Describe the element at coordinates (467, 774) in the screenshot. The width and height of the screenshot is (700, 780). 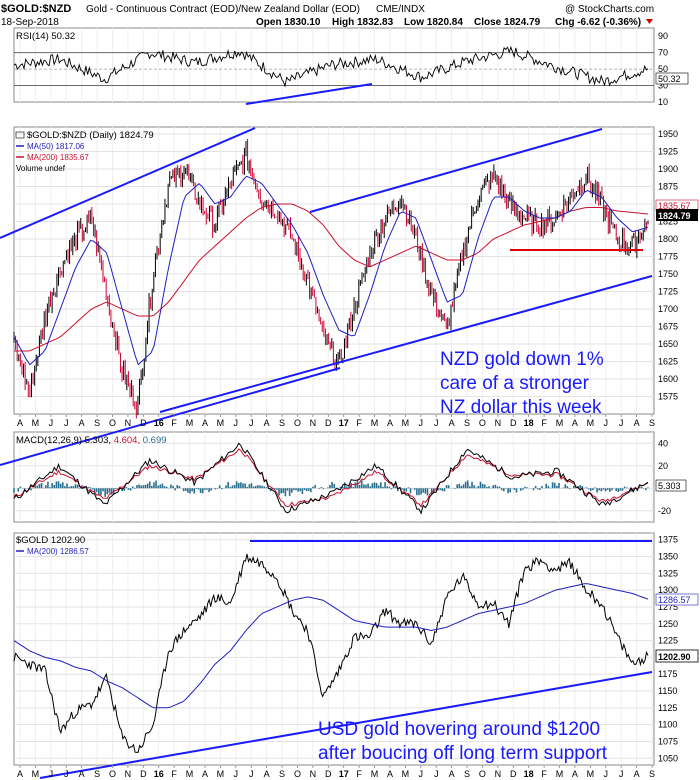
I see `usd-x-axis-label: S` at that location.